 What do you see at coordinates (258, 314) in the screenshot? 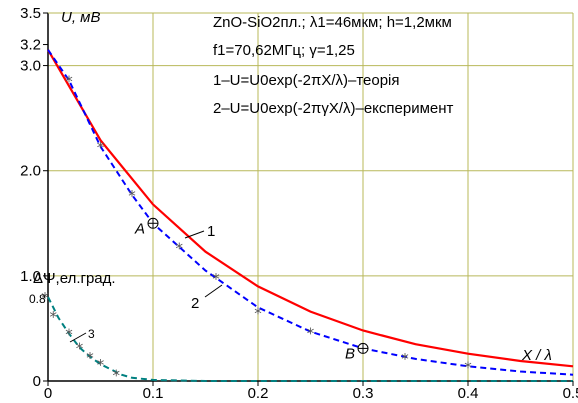
I see `marker-2-5: *` at bounding box center [258, 314].